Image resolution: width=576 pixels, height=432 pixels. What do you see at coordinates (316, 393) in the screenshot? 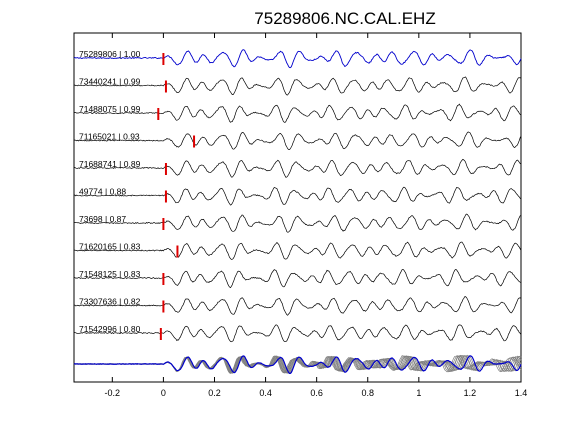
I see `x-tick-label-4: 0.6` at bounding box center [316, 393].